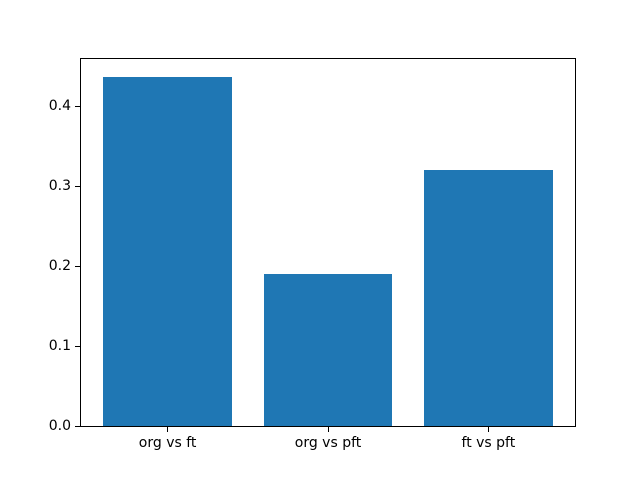  What do you see at coordinates (59, 266) in the screenshot?
I see `y-tick-label: 0.2` at bounding box center [59, 266].